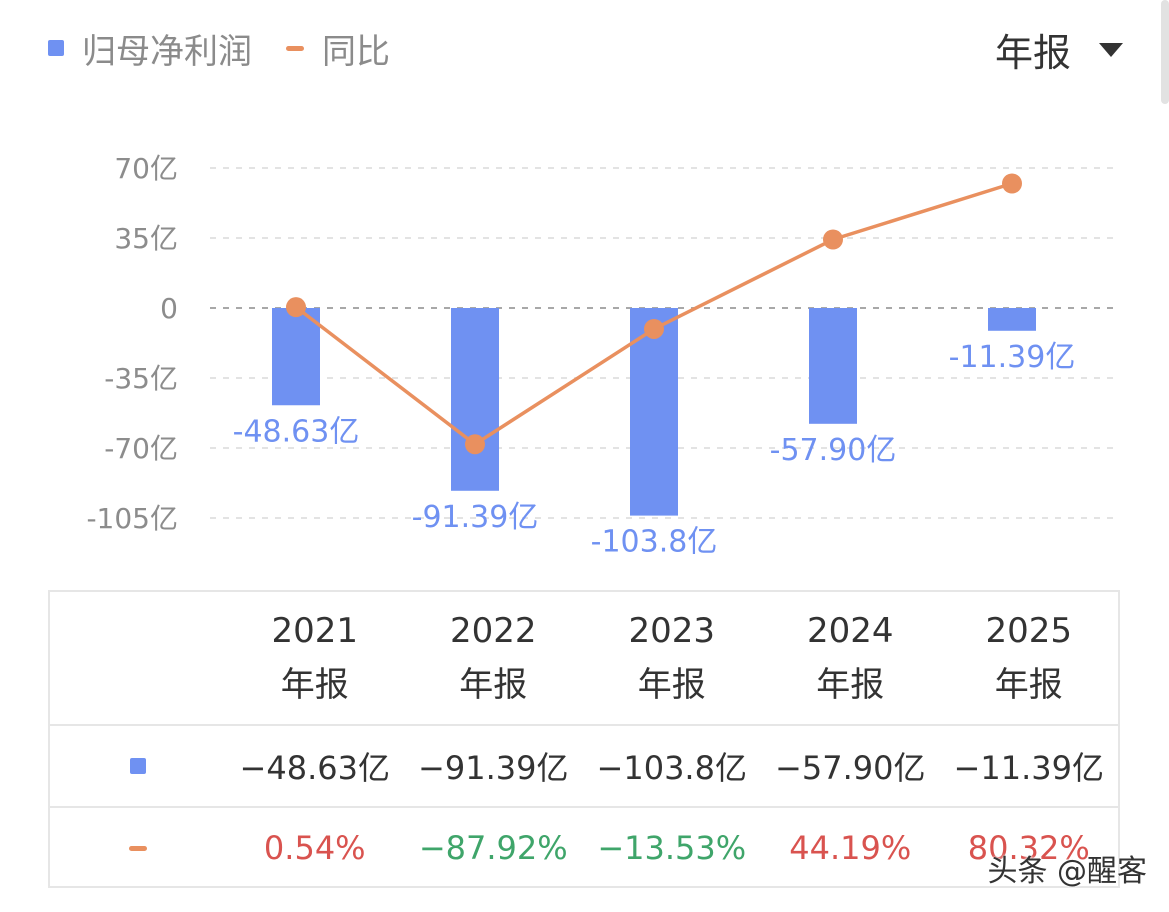 This screenshot has width=1169, height=912. Describe the element at coordinates (296, 431) in the screenshot. I see `bar-data-label: -48.63亿` at that location.